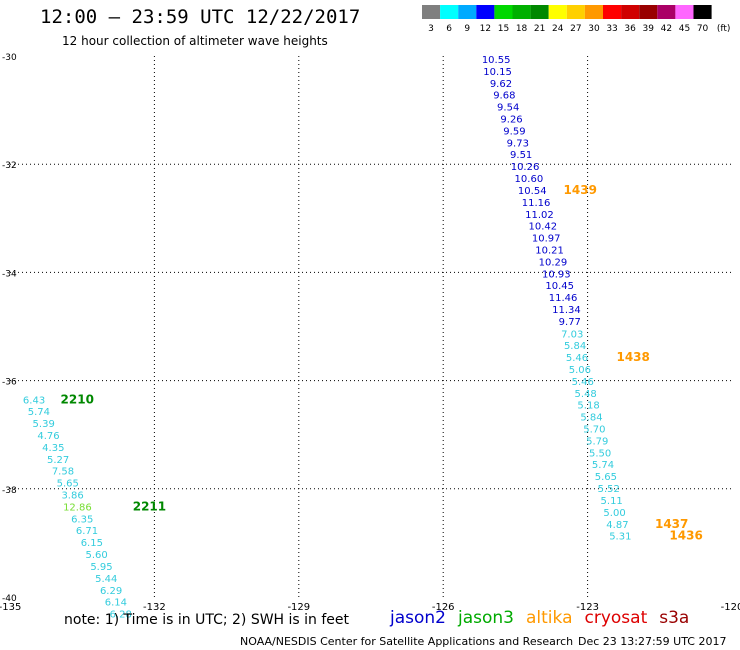 Image resolution: width=740 pixels, height=650 pixels. Describe the element at coordinates (724, 29) in the screenshot. I see `legend-unit: (ft)` at that location.